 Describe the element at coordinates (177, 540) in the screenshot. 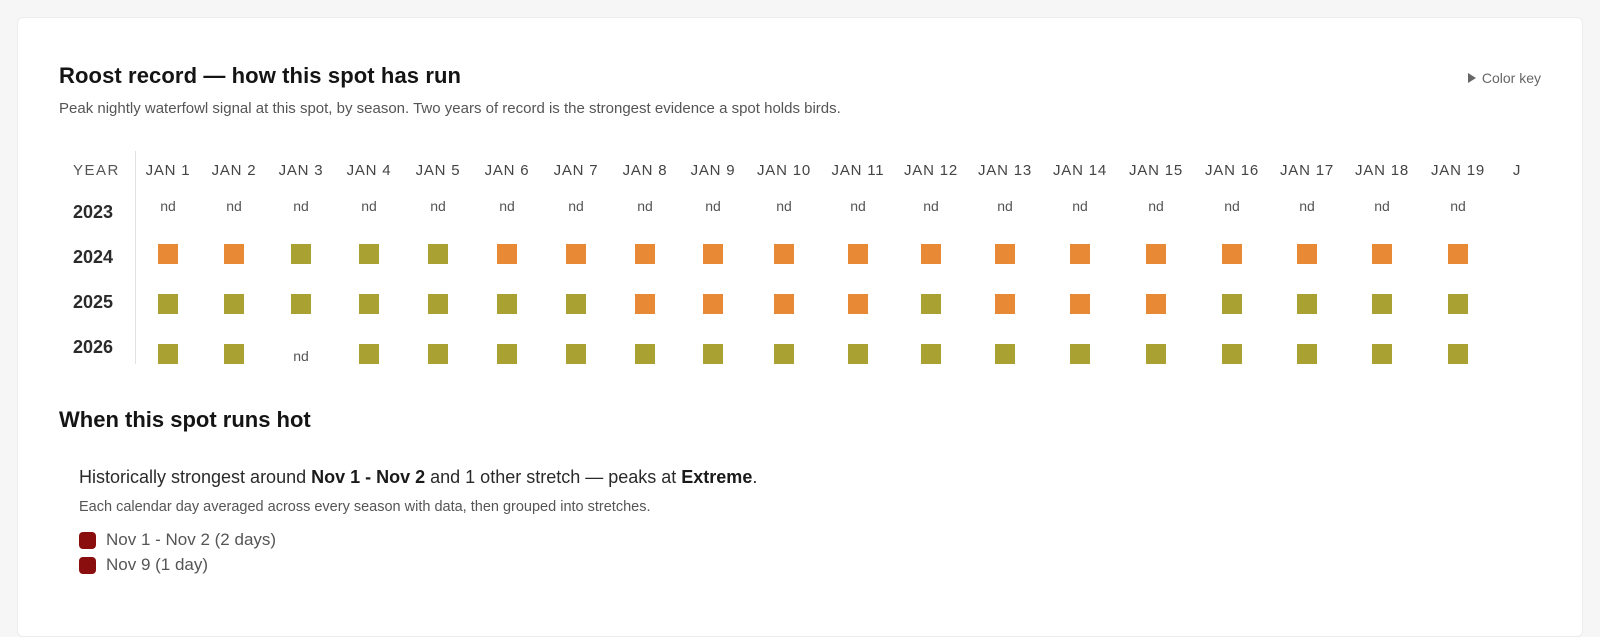

I see `stretch-item: Nov 1 - Nov 2 (2 days)` at that location.